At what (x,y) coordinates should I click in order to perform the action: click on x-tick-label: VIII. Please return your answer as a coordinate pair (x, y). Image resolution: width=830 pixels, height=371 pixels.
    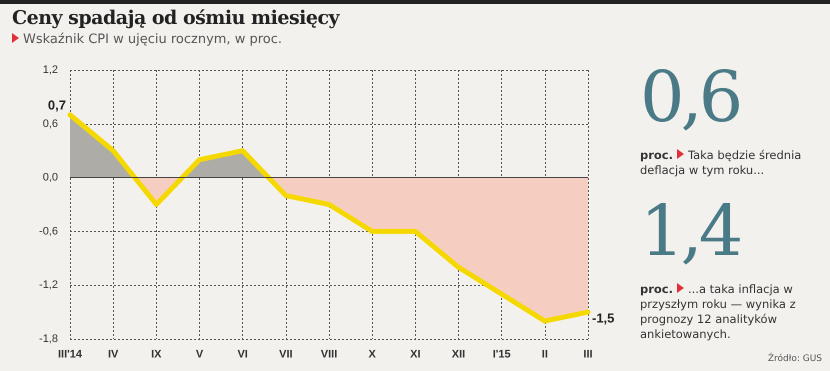
    Looking at the image, I should click on (329, 354).